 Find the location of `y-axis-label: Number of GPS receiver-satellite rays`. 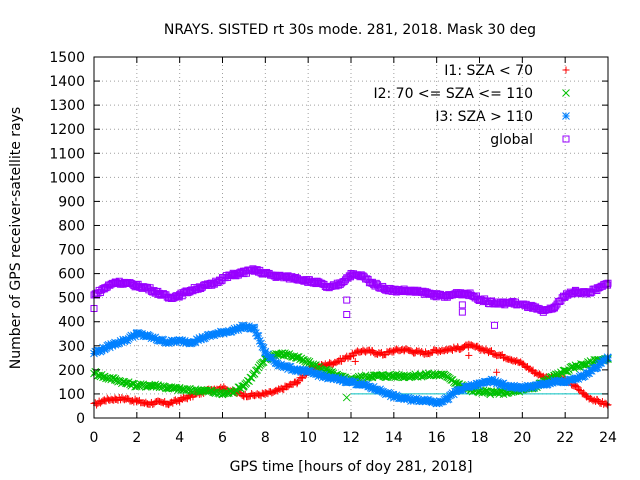

y-axis-label: Number of GPS receiver-satellite rays is located at coordinates (16, 238).